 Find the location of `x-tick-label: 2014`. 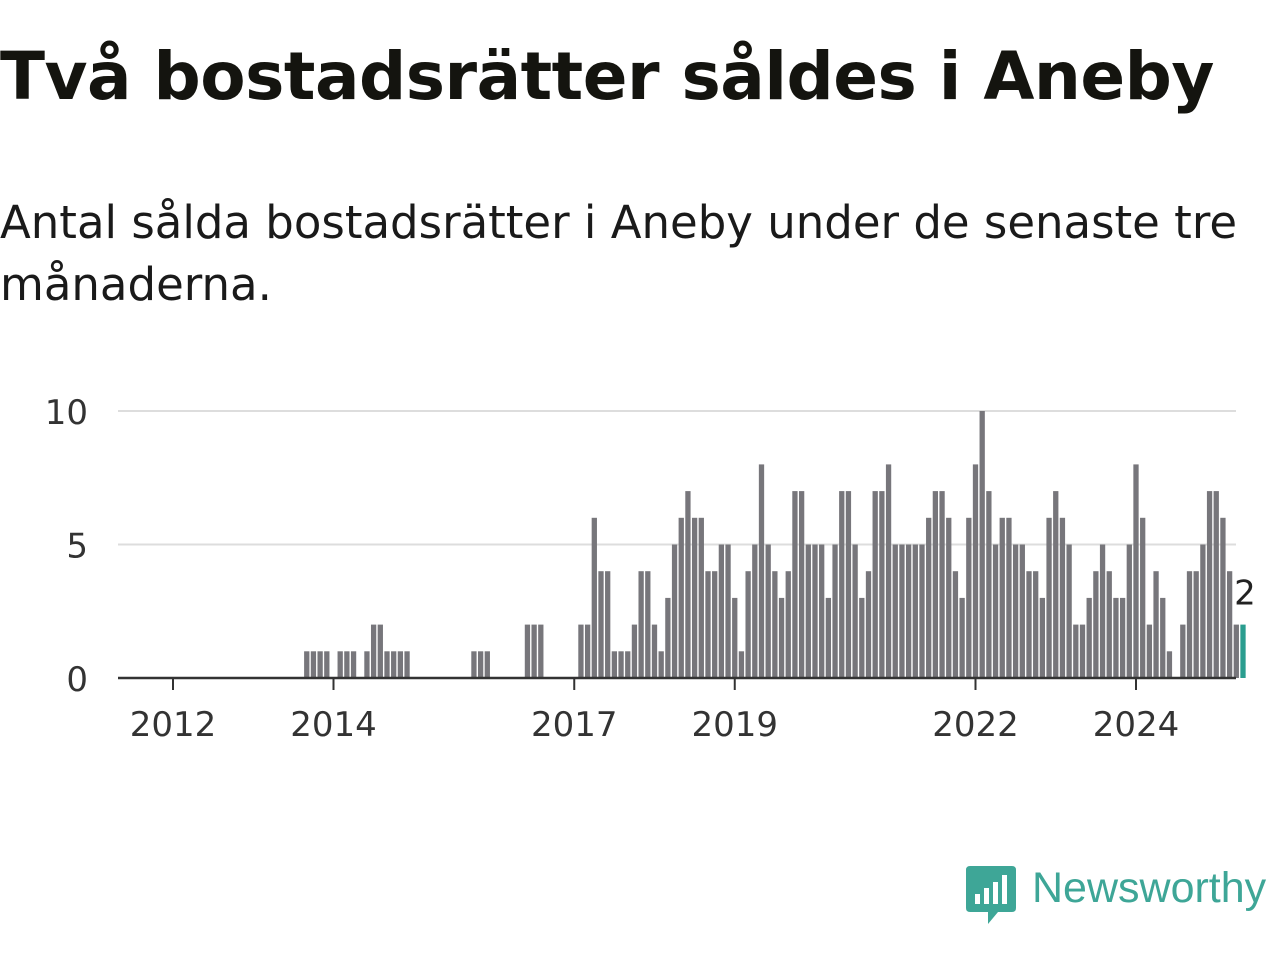

x-tick-label: 2014 is located at coordinates (333, 725).